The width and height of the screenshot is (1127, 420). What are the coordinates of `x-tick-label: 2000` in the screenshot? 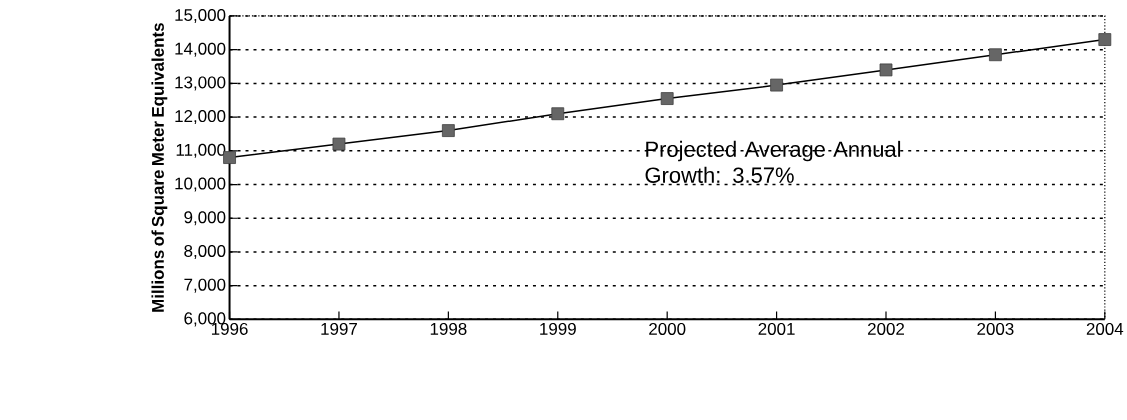 It's located at (667, 328).